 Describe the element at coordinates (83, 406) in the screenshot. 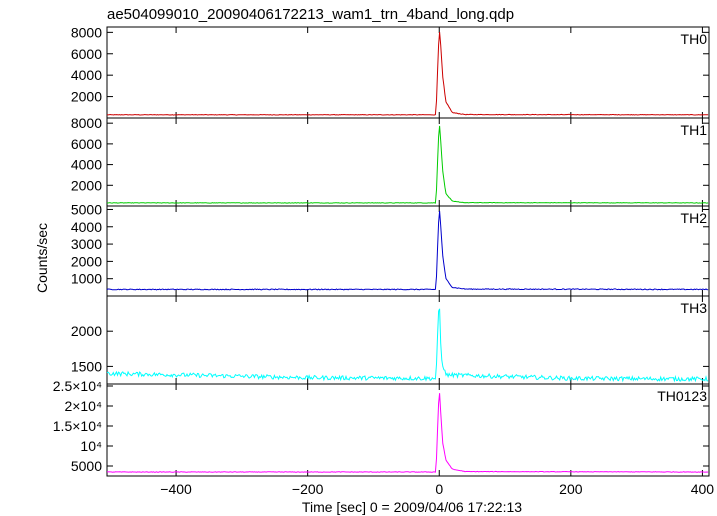

I see `y-tick-label: 2×10⁴` at that location.